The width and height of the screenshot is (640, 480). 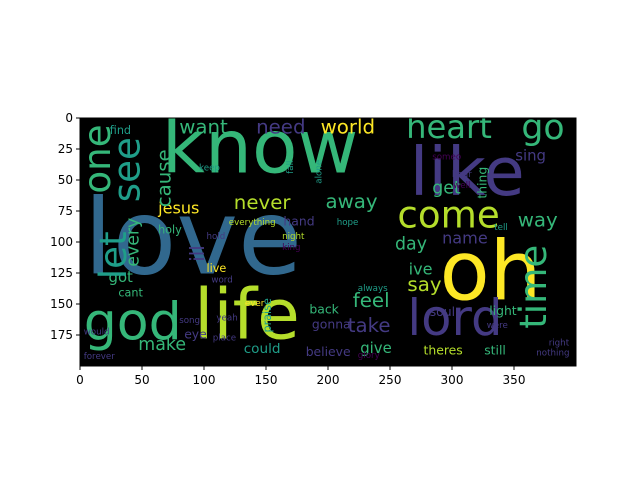 I want to click on x-tick-label: 350, so click(x=514, y=380).